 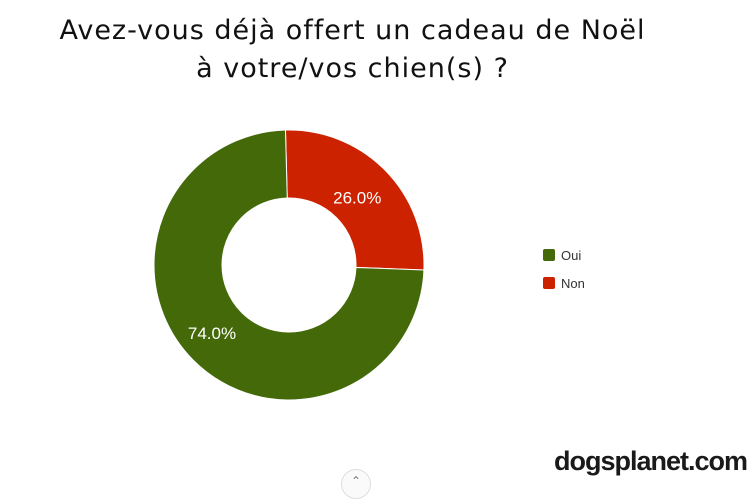 I want to click on chart-legend: Oui Non, so click(x=564, y=269).